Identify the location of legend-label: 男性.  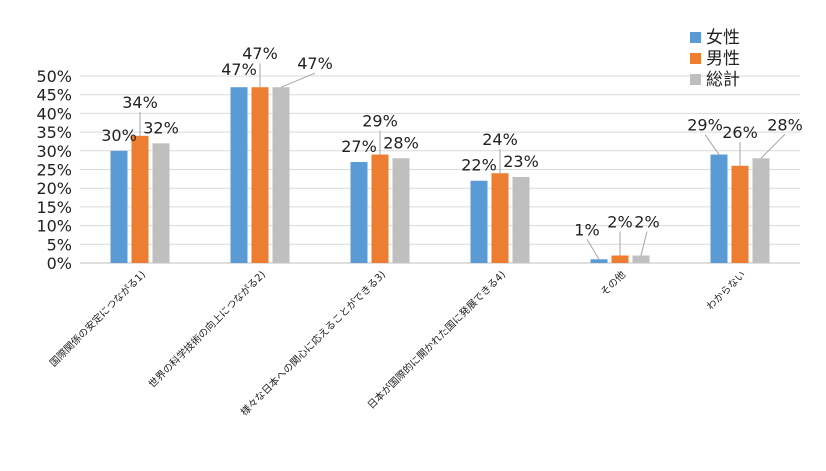
(723, 59).